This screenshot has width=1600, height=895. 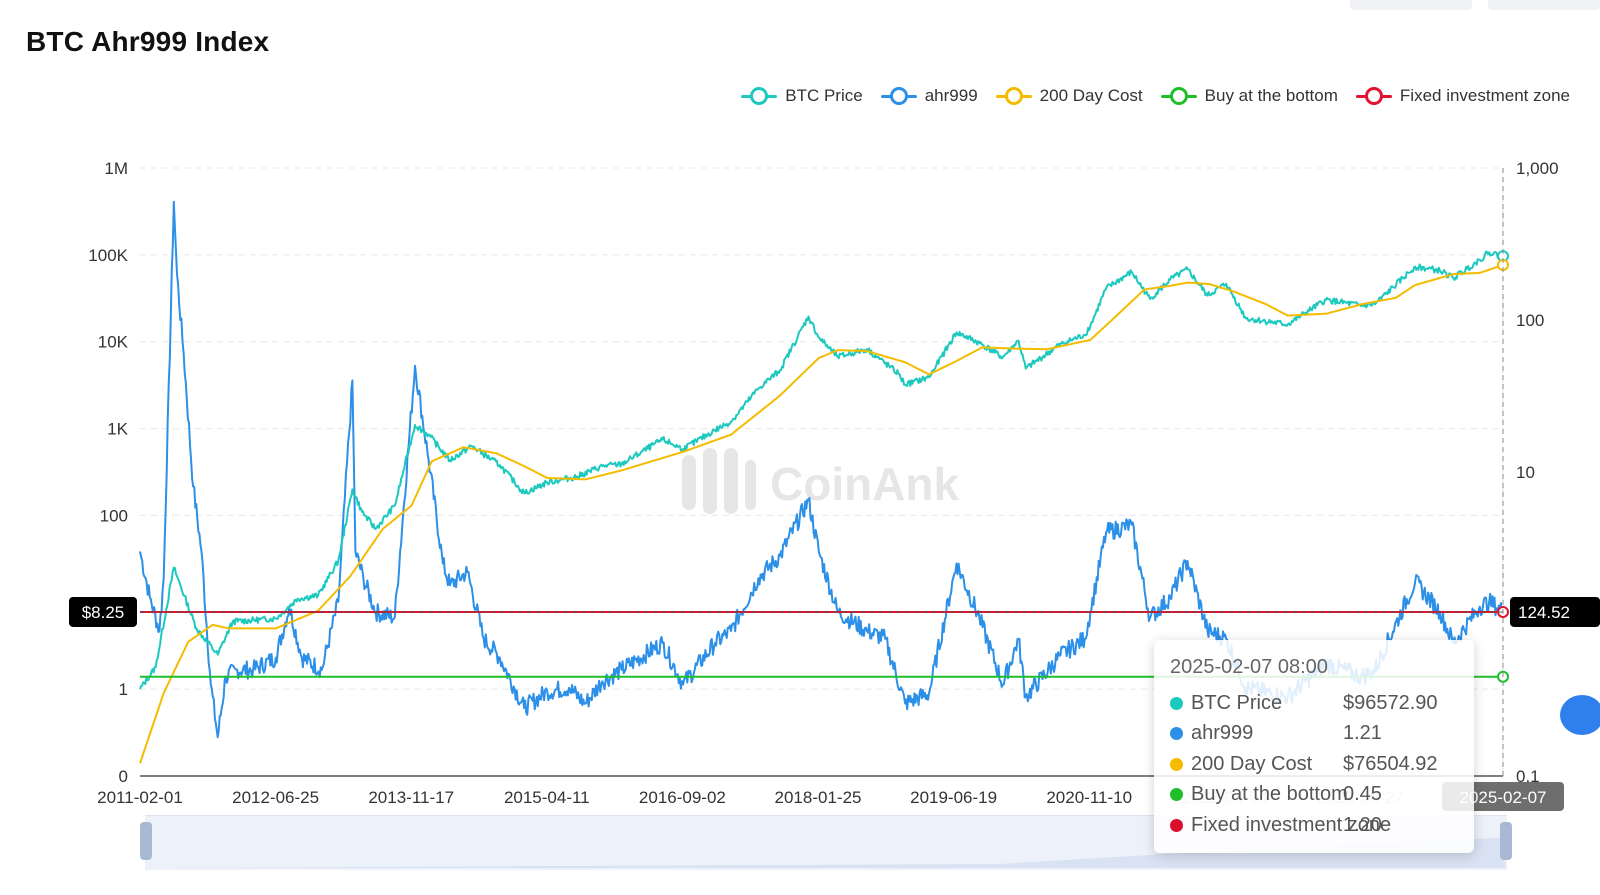 What do you see at coordinates (865, 484) in the screenshot?
I see `watermark-text: CoinAnk` at bounding box center [865, 484].